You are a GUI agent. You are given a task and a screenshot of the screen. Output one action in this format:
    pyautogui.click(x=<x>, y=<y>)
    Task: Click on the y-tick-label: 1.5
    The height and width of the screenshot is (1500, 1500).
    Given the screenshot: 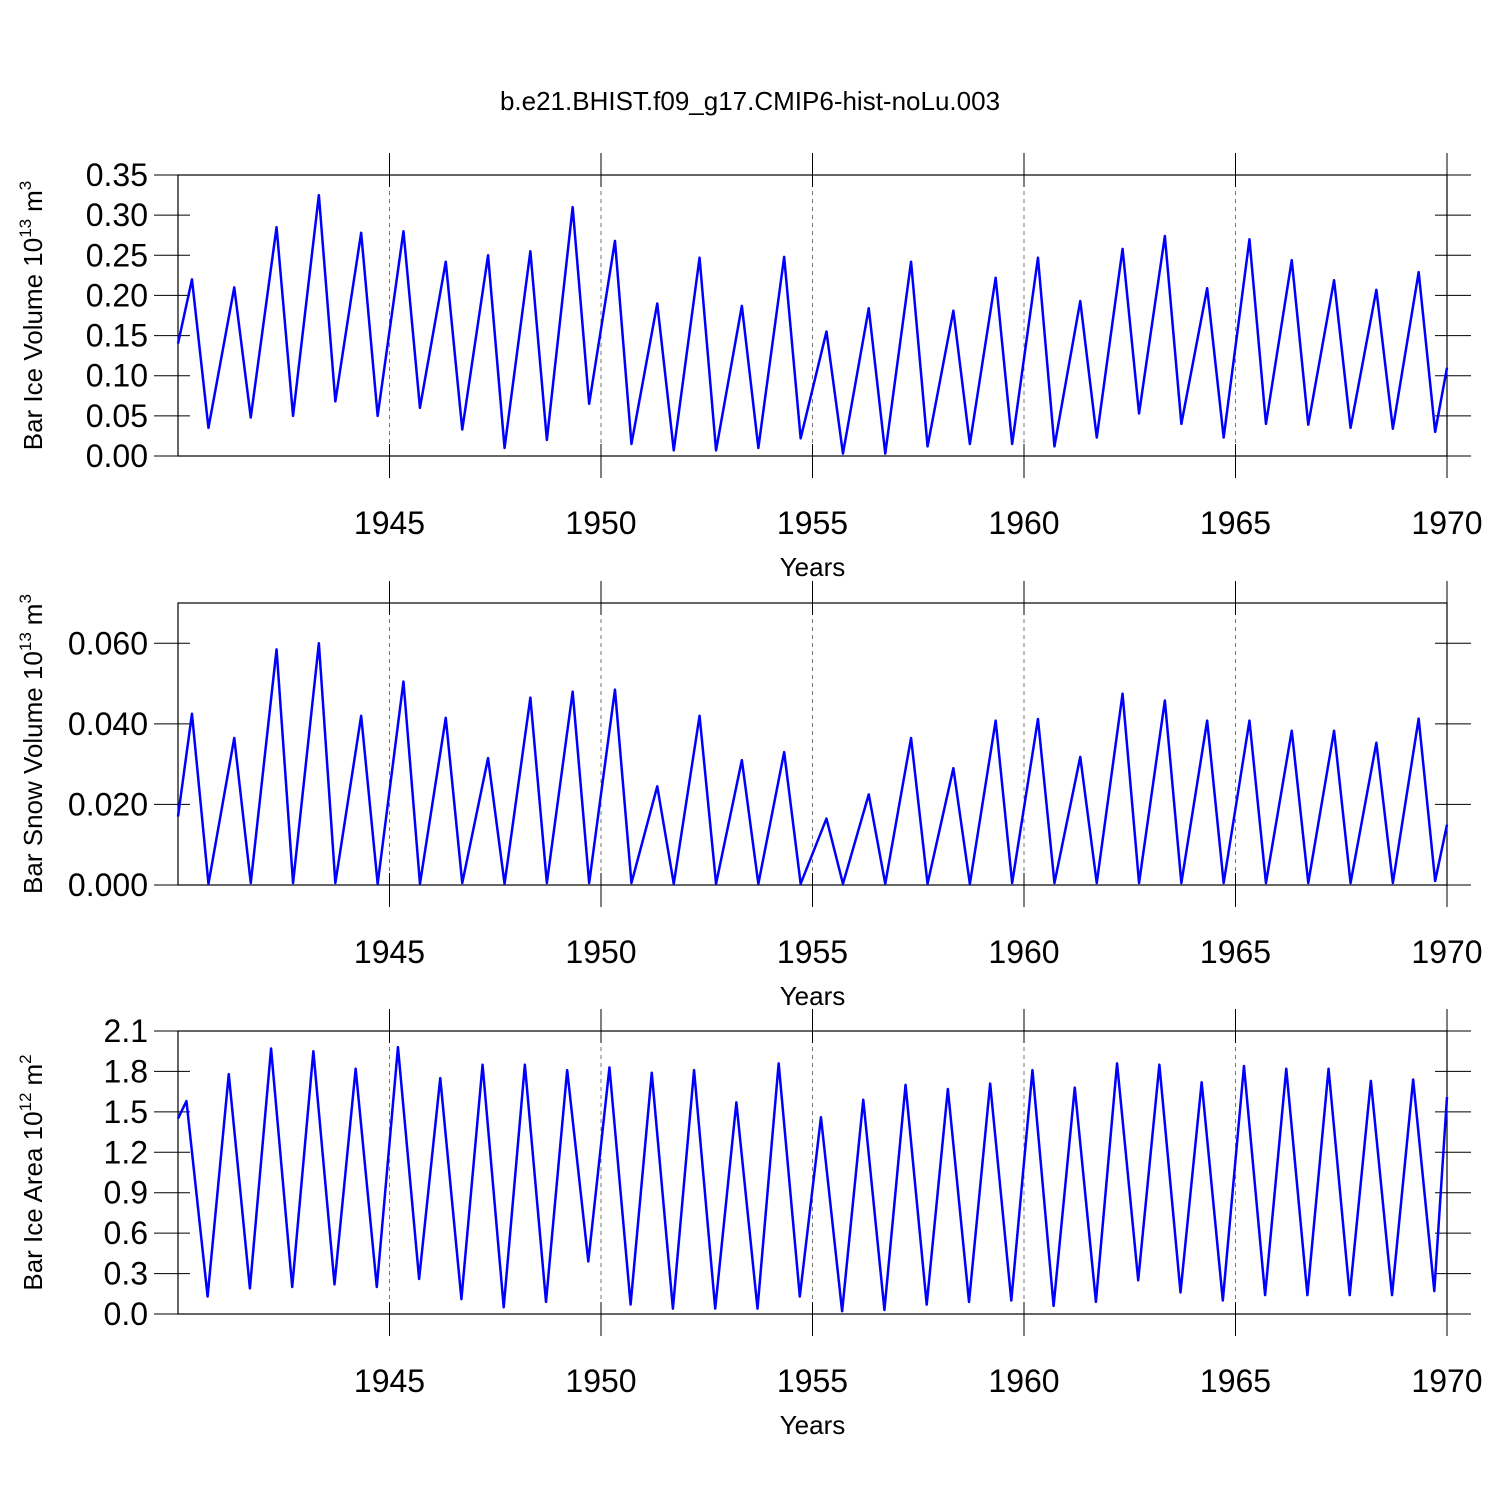 What is the action you would take?
    pyautogui.click(x=126, y=1112)
    